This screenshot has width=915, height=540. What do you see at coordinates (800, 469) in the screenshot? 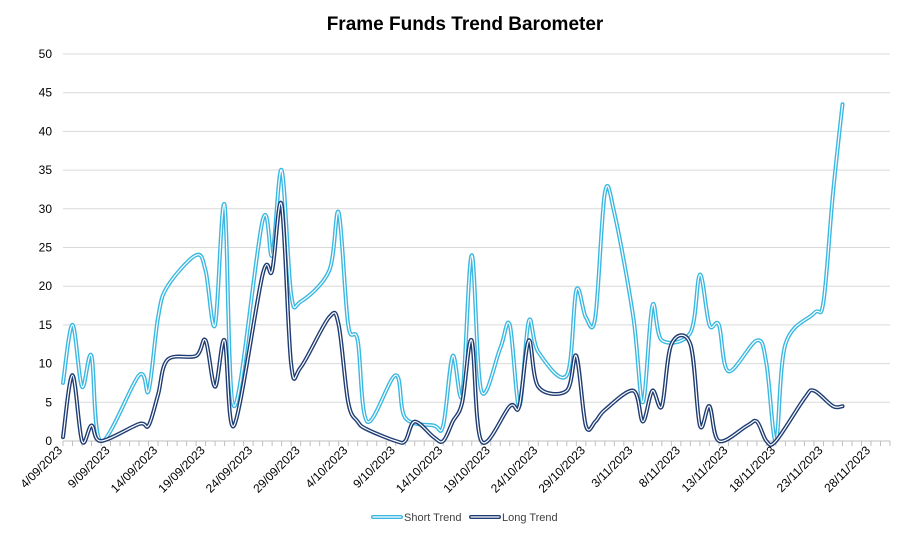
I see `x-tick-label: 23/11/2023` at bounding box center [800, 469].